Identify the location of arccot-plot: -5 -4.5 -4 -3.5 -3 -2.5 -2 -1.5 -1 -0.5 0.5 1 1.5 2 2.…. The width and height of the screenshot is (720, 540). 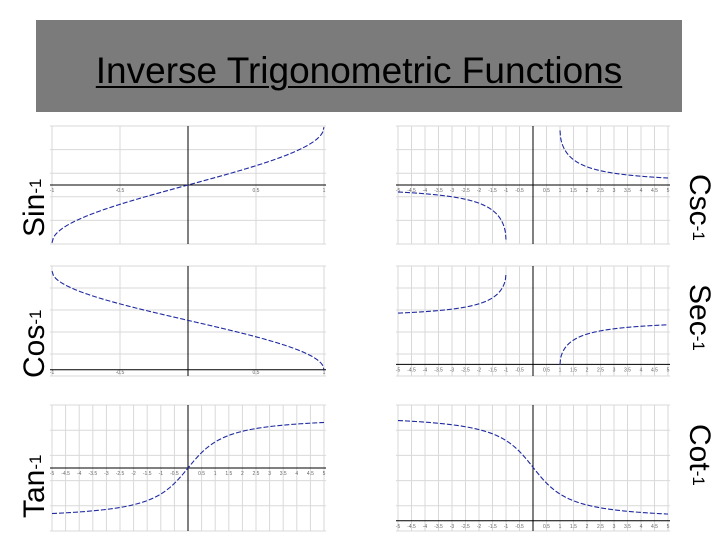
(533, 468).